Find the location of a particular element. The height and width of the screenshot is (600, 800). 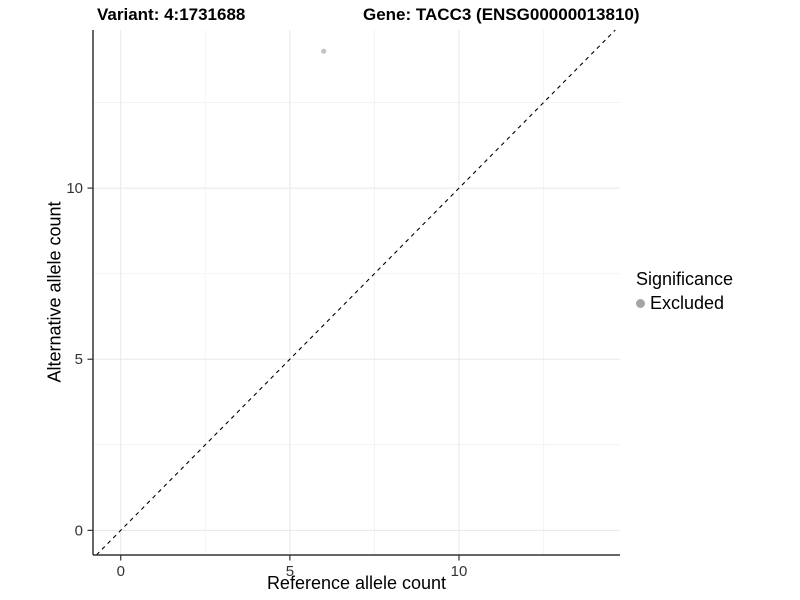

x-axis-title: Reference allele count is located at coordinates (356, 583).